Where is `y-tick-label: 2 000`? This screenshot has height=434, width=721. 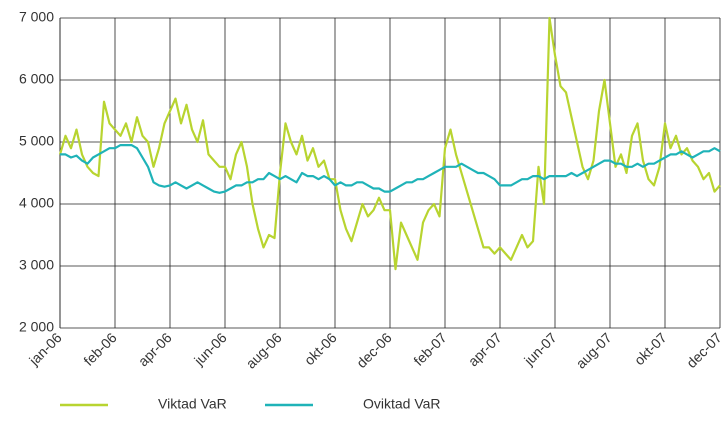
y-tick-label: 2 000 is located at coordinates (36, 327).